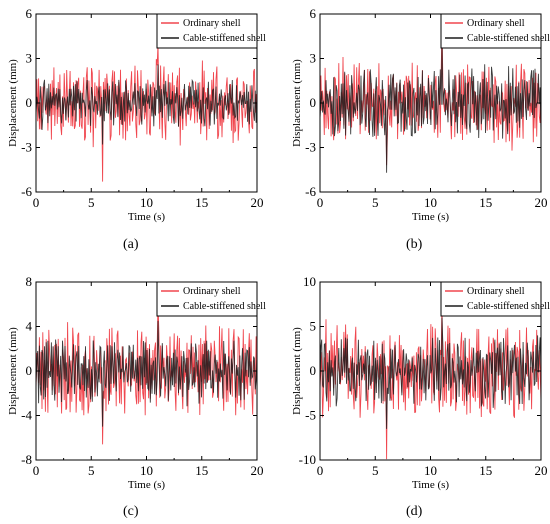  I want to click on y-tick-label: -5, so click(310, 415).